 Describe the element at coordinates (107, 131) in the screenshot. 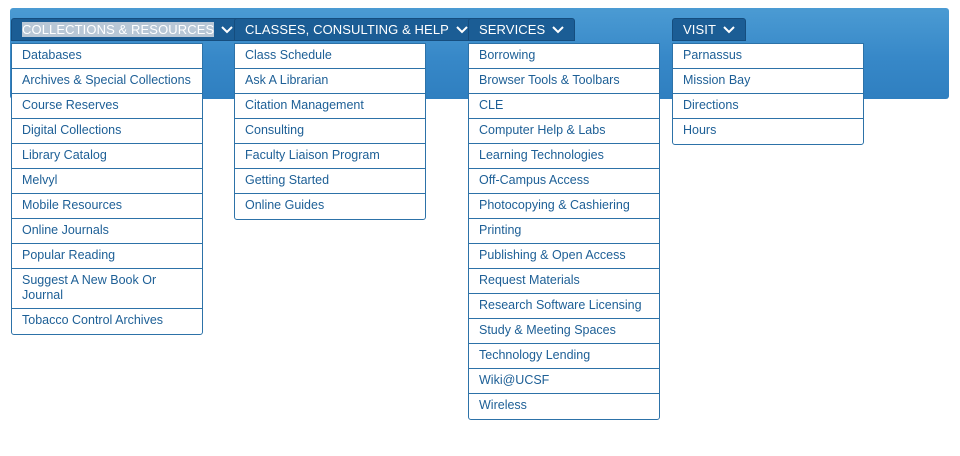

I see `menu-item-digital-collections: Digital Collections` at that location.